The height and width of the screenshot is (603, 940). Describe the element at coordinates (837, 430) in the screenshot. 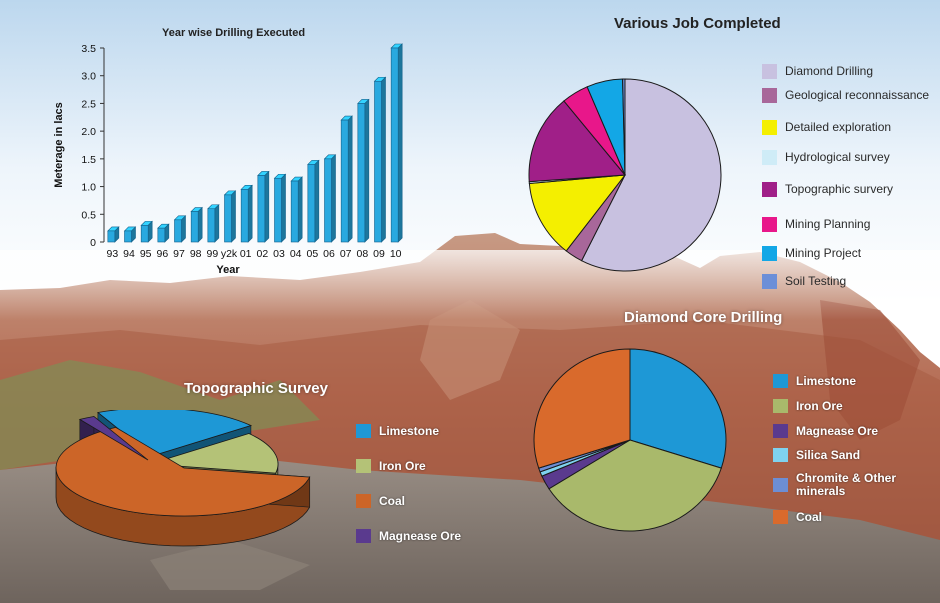

I see `legend-label: Magnease Ore` at that location.